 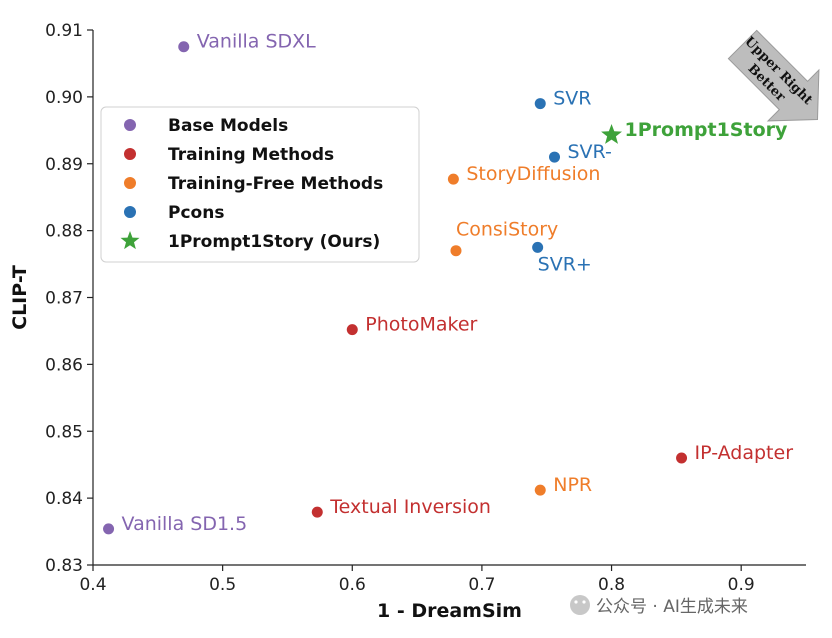 What do you see at coordinates (744, 453) in the screenshot?
I see `data-label: IP-Adapter` at bounding box center [744, 453].